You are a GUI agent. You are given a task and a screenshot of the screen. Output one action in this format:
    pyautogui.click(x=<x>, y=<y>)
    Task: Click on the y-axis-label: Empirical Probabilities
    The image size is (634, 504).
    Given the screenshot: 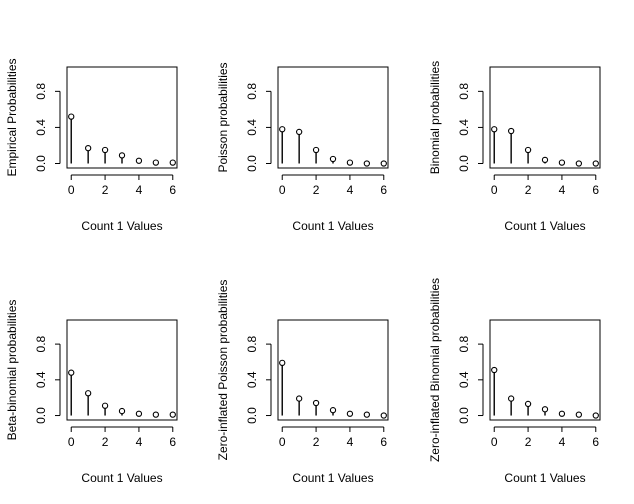 What is the action you would take?
    pyautogui.click(x=12, y=117)
    